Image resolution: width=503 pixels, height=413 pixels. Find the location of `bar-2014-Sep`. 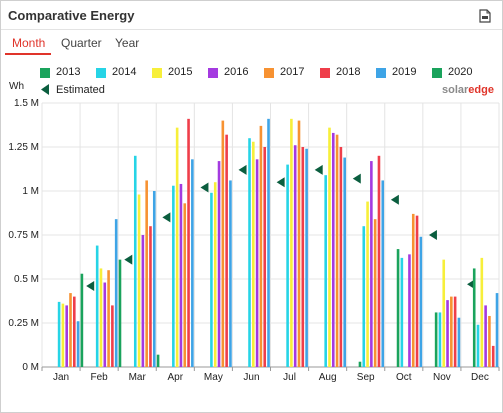

bar-2014-Sep is located at coordinates (364, 296).